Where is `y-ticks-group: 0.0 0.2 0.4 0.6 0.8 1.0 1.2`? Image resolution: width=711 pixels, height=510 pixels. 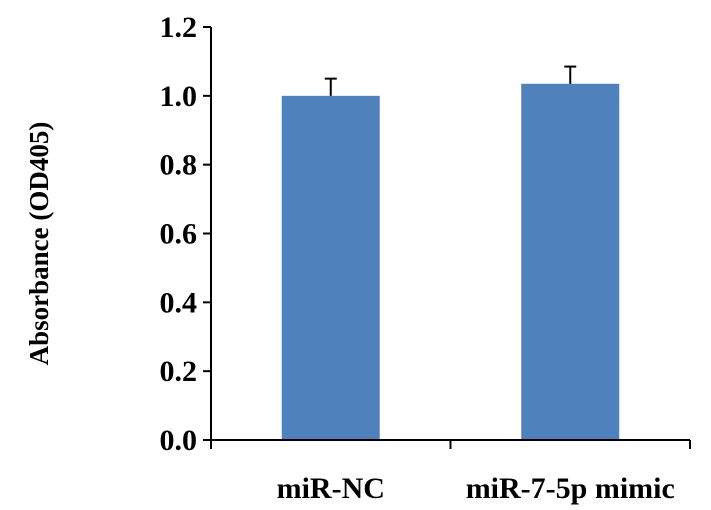
y-ticks-group: 0.0 0.2 0.4 0.6 0.8 1.0 1.2 is located at coordinates (185, 234).